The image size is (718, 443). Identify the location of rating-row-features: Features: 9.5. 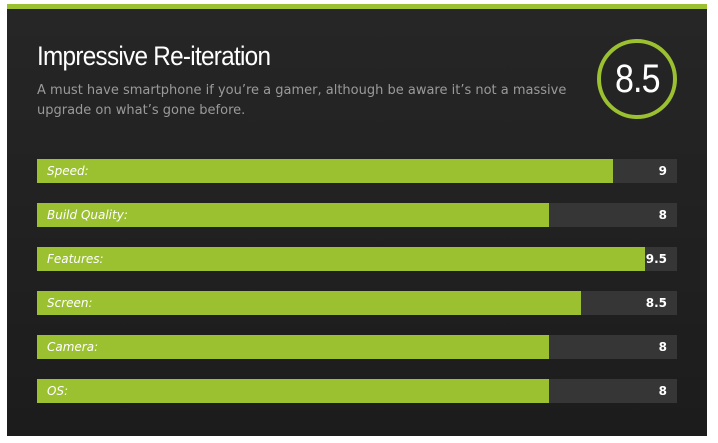
(357, 259).